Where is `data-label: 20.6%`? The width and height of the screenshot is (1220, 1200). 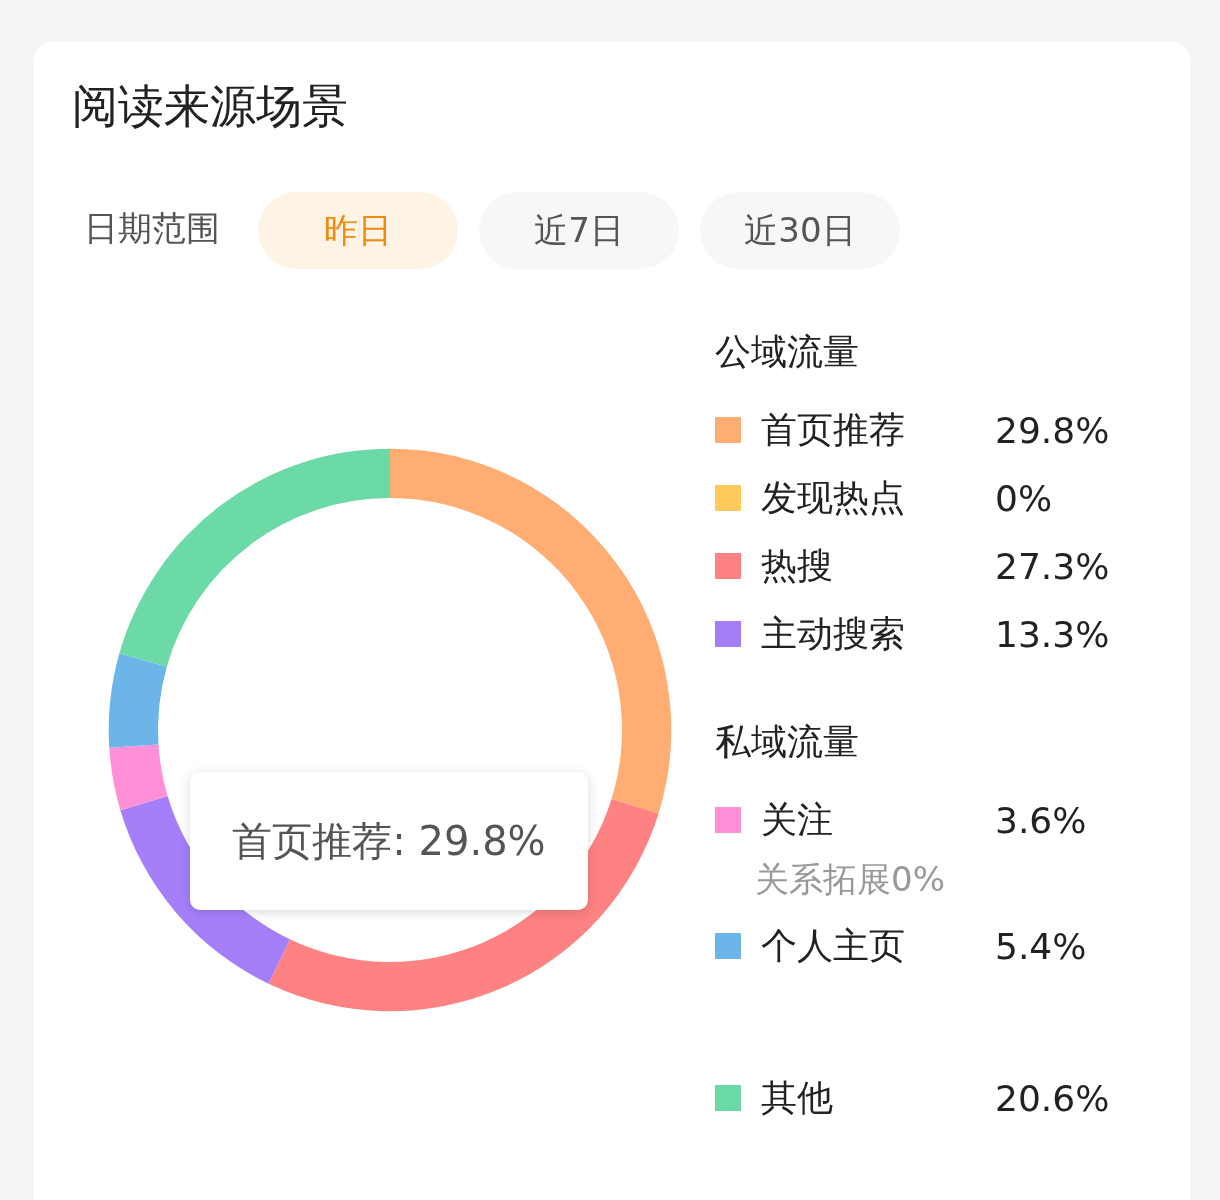 data-label: 20.6% is located at coordinates (1052, 1098).